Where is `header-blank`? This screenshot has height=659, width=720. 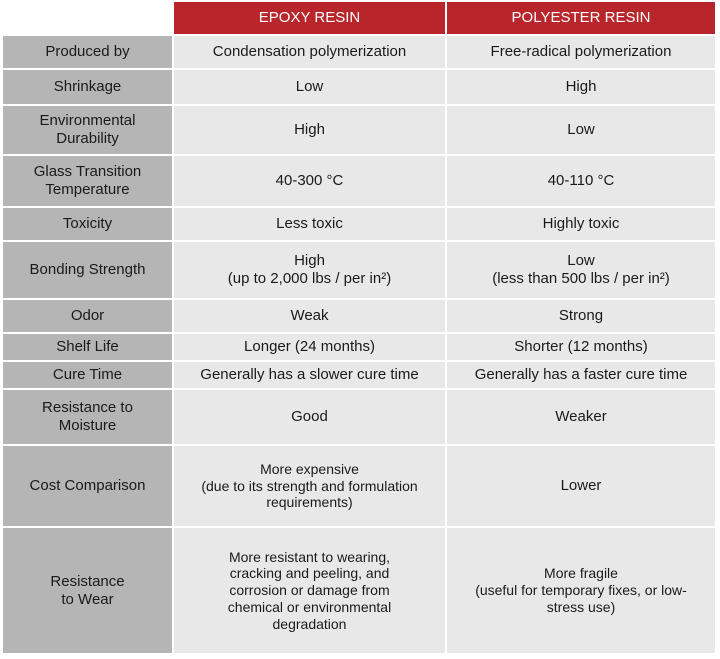
header-blank is located at coordinates (87, 18).